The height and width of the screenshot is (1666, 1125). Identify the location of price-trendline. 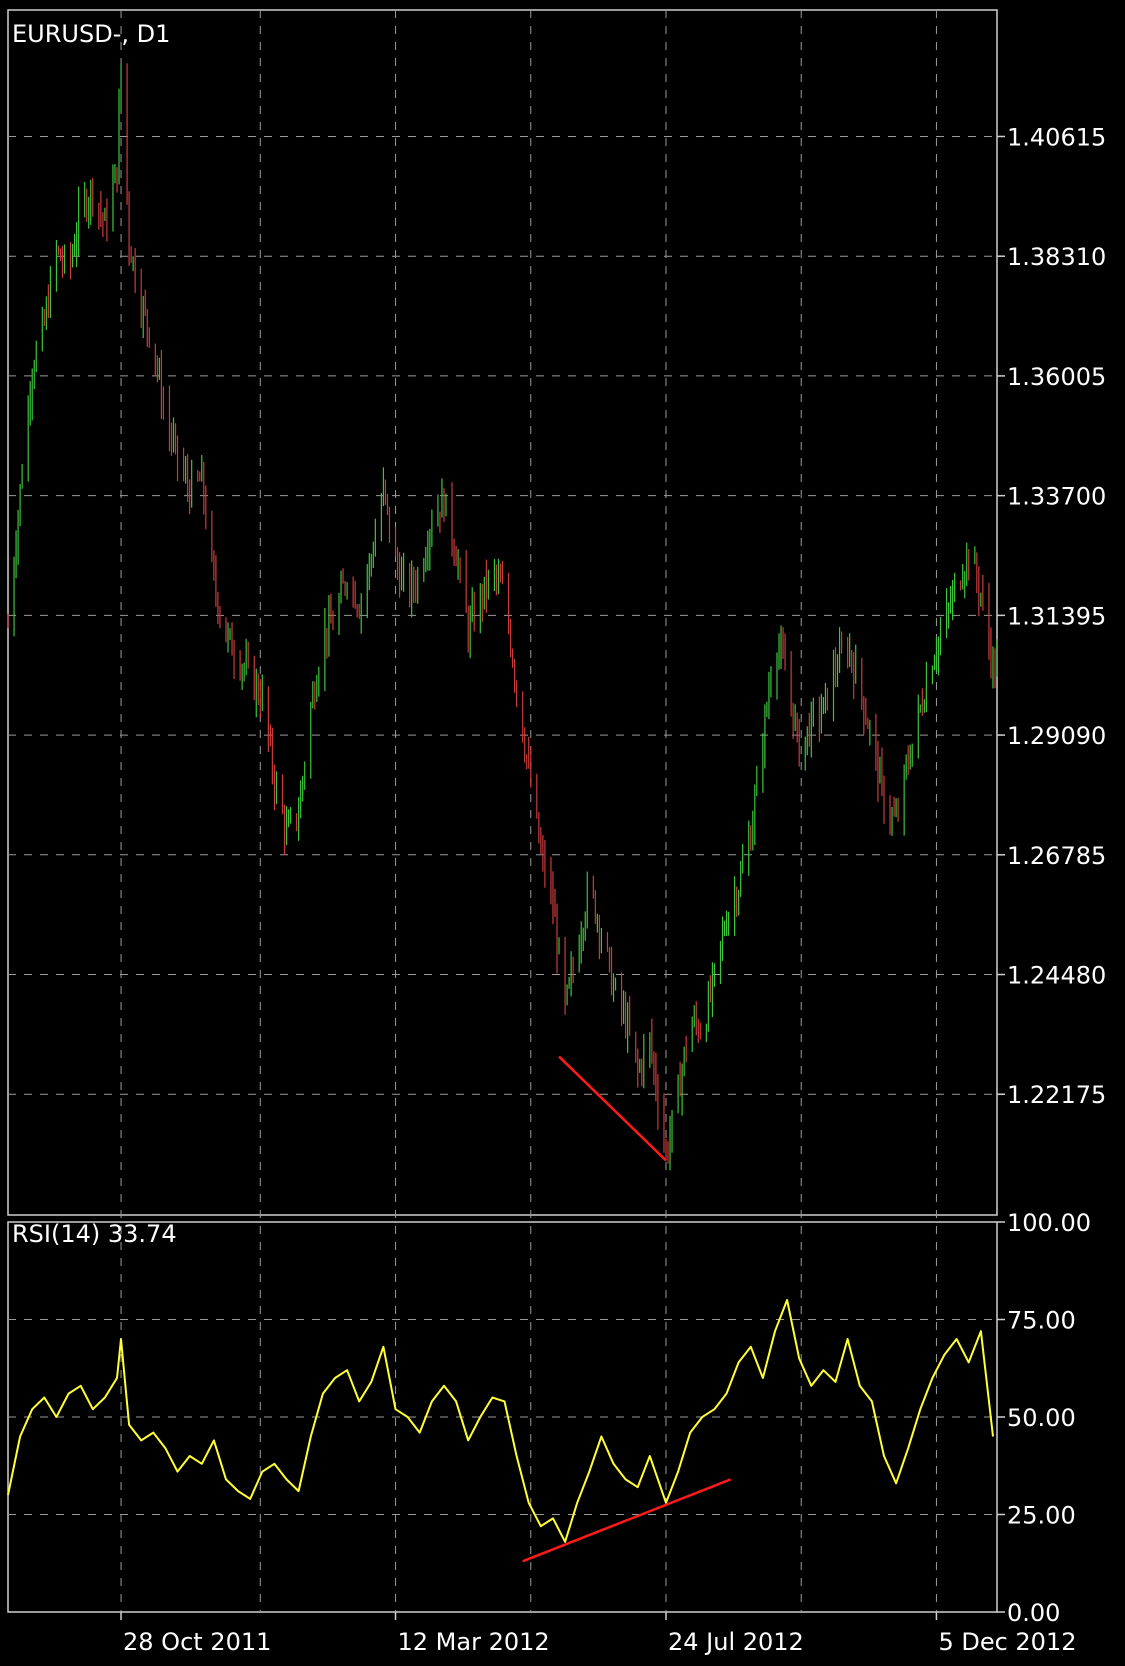
(612, 1108).